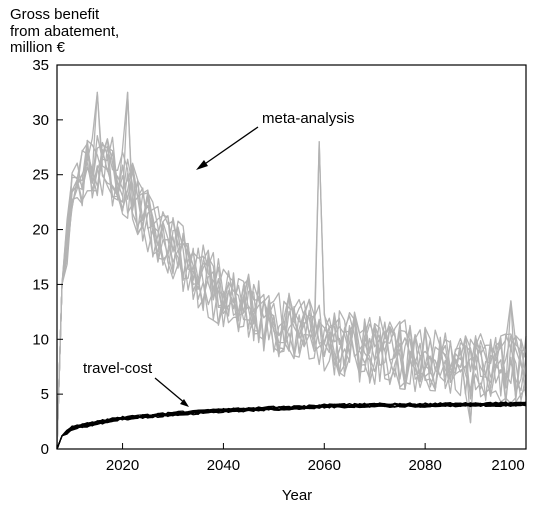 The height and width of the screenshot is (506, 551). I want to click on y-tick-label: 5, so click(45, 394).